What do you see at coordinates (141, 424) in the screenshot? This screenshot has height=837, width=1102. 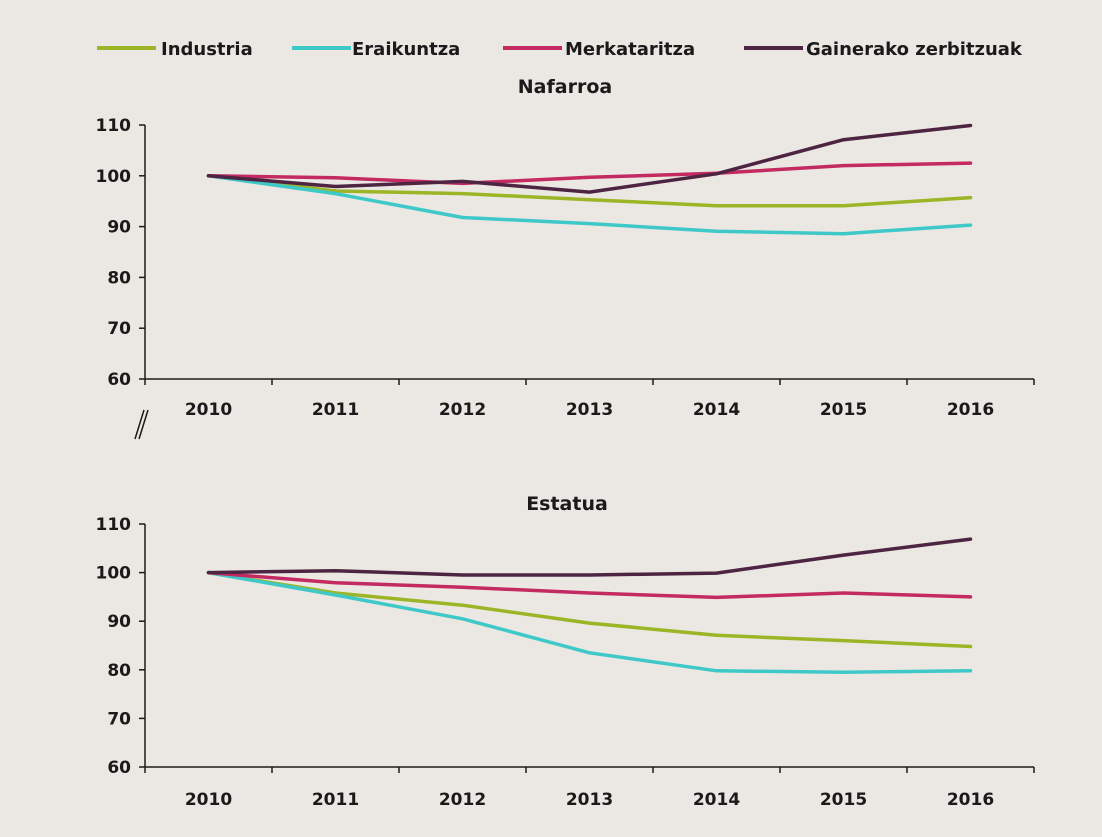 I see `axis-break-mark` at bounding box center [141, 424].